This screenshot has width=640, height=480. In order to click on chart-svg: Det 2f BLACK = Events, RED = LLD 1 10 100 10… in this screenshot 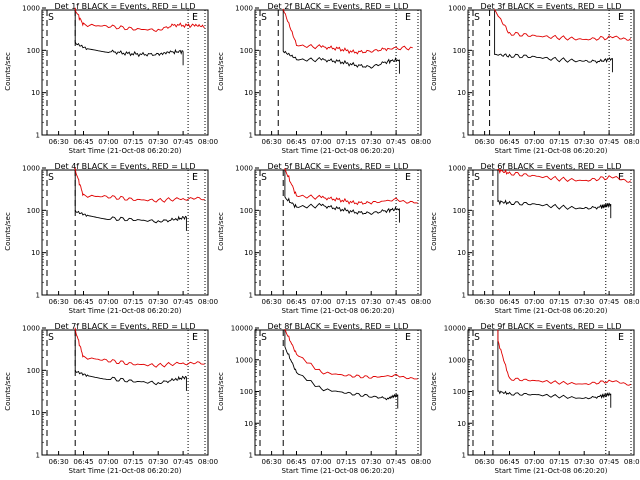, I will do `click(324, 78)`.